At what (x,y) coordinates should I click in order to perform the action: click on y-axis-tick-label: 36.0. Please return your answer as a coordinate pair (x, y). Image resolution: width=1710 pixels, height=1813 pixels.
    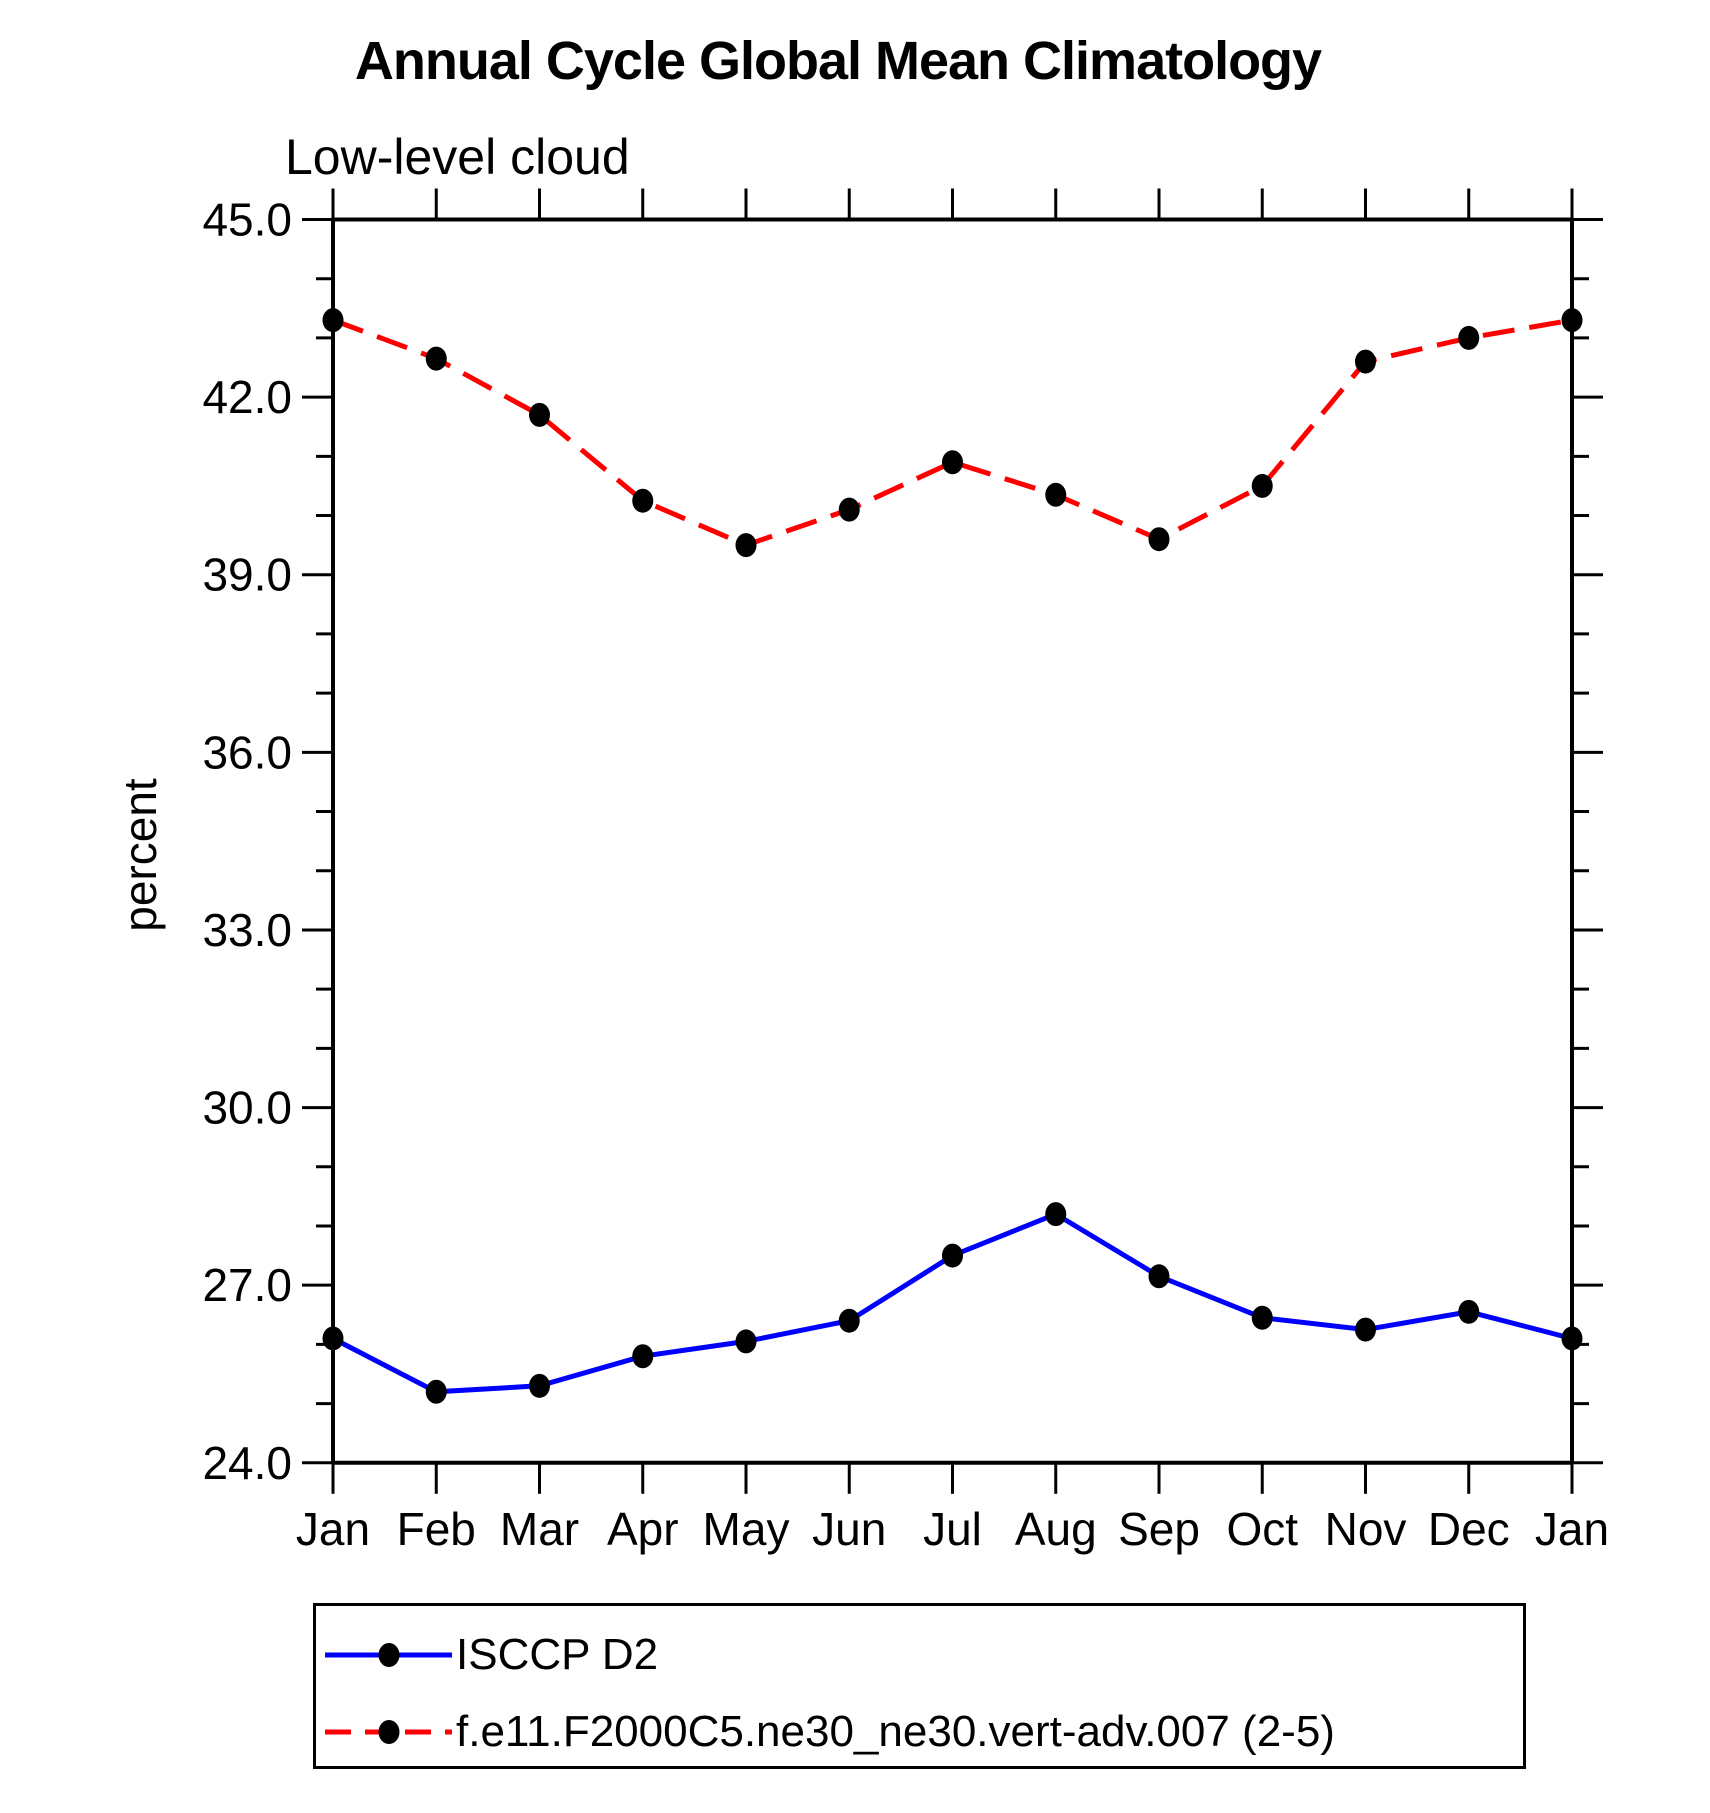
    Looking at the image, I should click on (247, 752).